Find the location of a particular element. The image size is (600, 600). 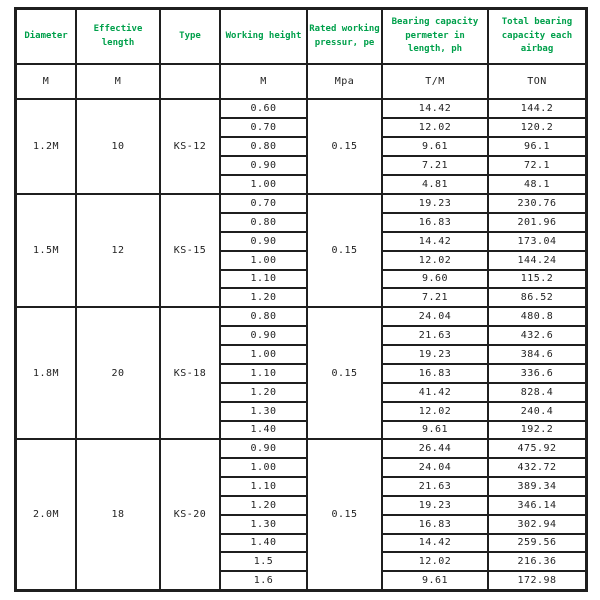

working-height-cell: 0.60 is located at coordinates (263, 108).